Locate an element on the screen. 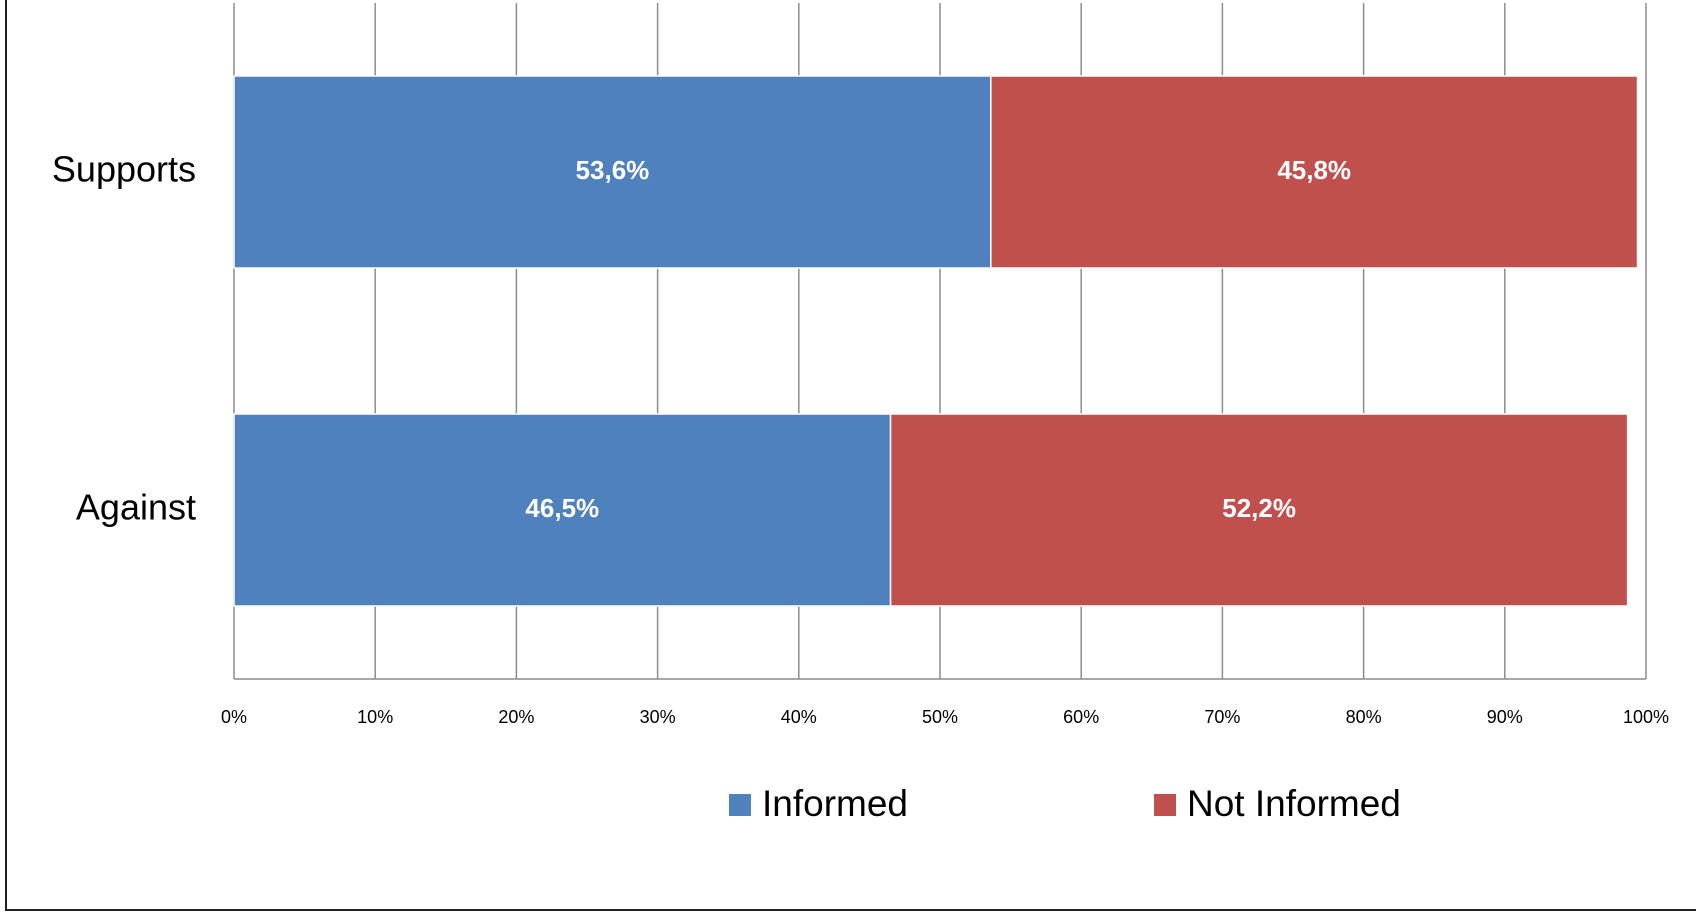  data-label: 52,2% is located at coordinates (1259, 508).